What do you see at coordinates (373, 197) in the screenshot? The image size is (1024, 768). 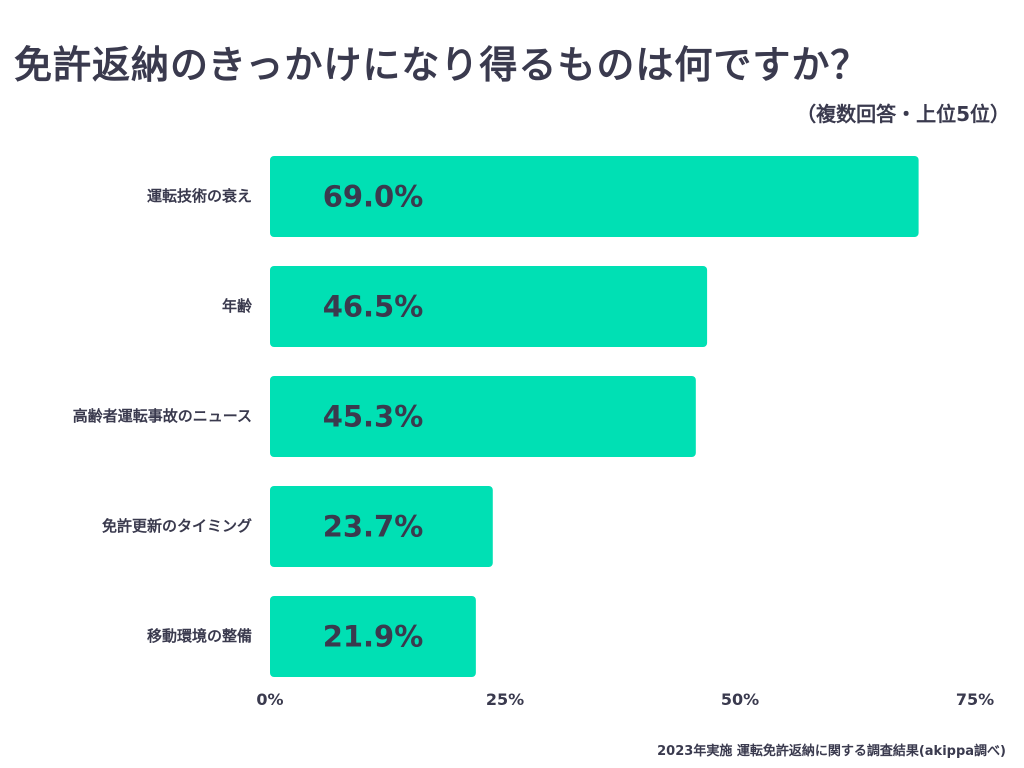 I see `value-label: 69.0%` at bounding box center [373, 197].